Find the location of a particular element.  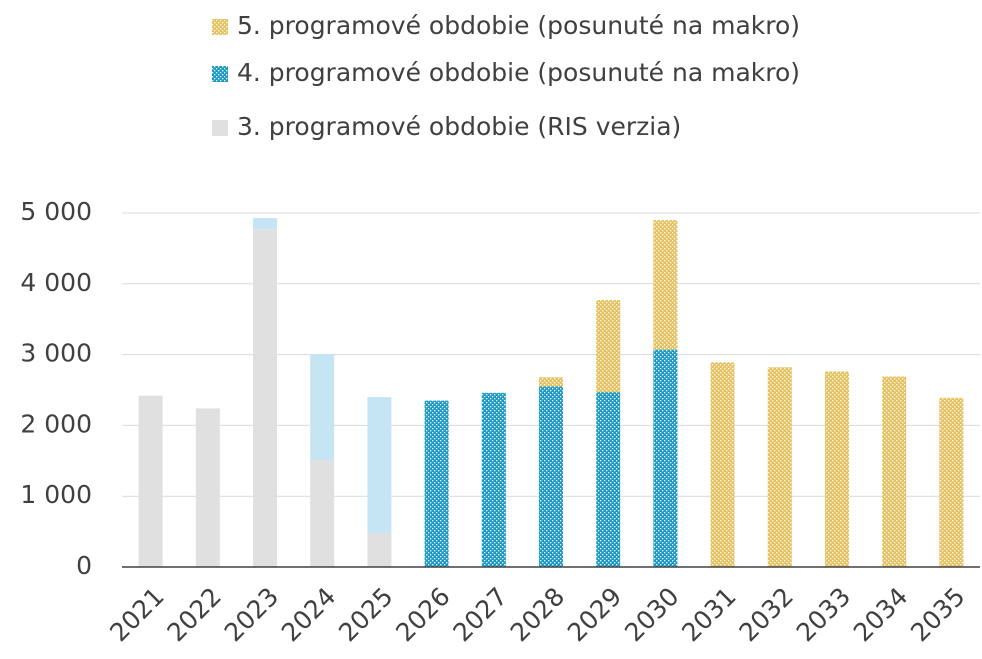

legend-label: 3. programové obdobie (RIS verzia) is located at coordinates (459, 126).